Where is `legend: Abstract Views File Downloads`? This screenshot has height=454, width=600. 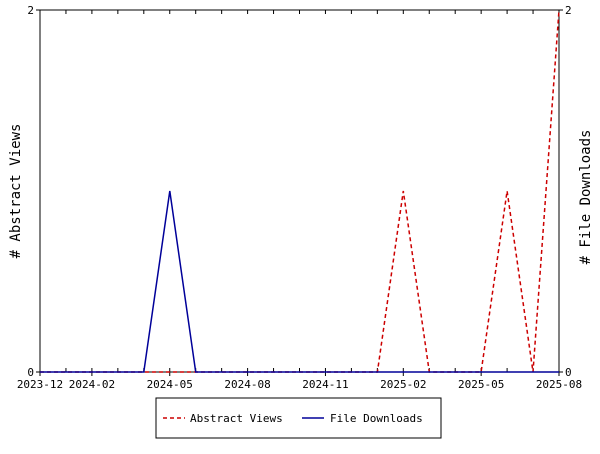 legend: Abstract Views File Downloads is located at coordinates (298, 418).